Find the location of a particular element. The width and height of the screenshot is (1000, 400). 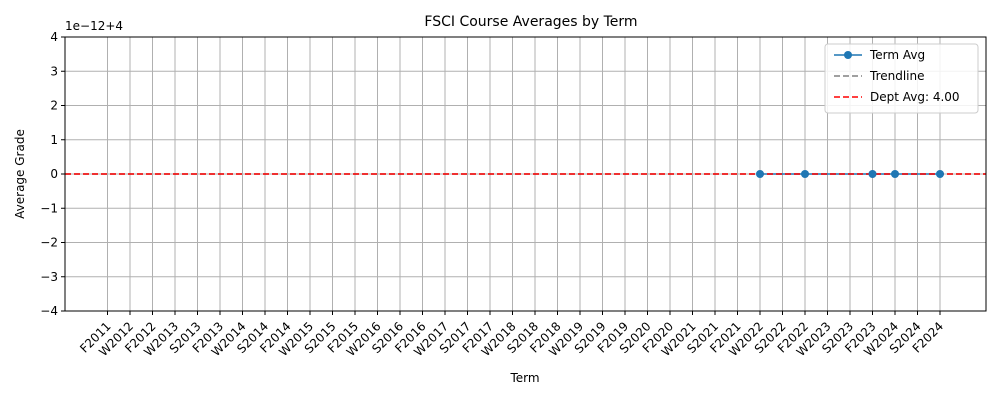

y-axis-label: Average Grade is located at coordinates (20, 174).